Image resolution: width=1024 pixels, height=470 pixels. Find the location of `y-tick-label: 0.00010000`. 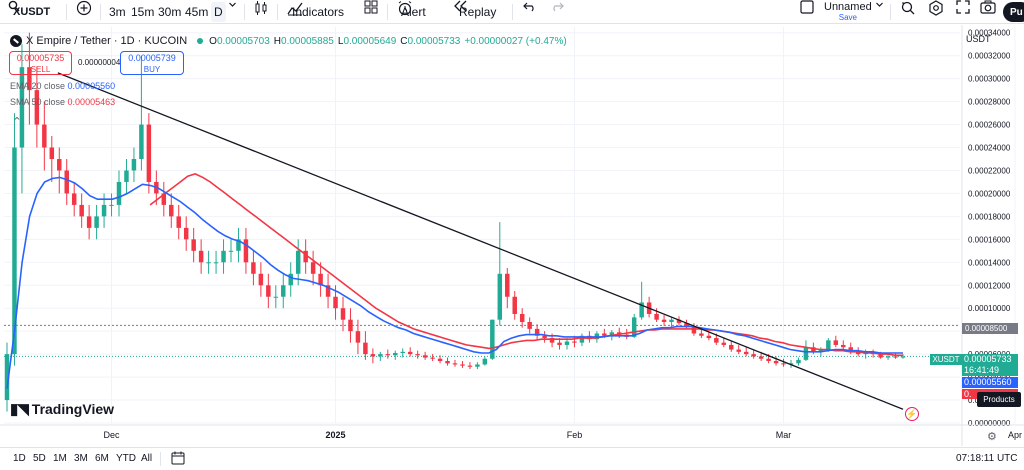

y-tick-label: 0.00010000 is located at coordinates (989, 308).